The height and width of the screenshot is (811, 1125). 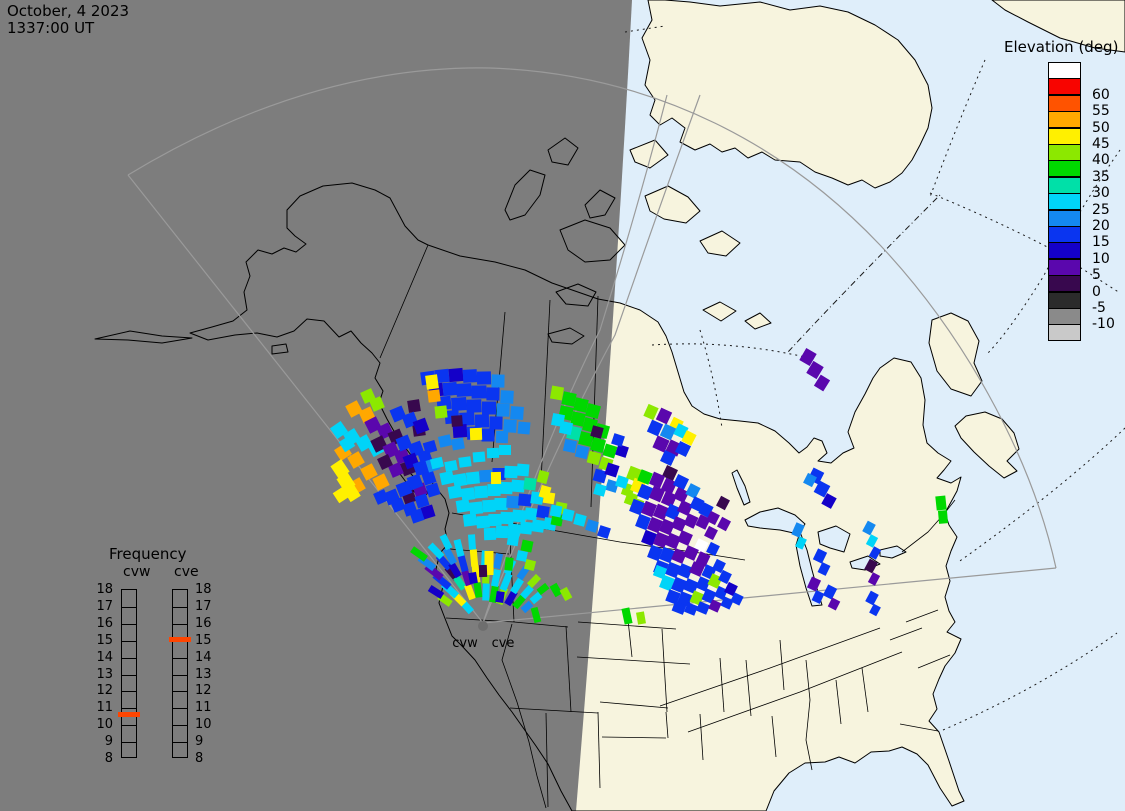 What do you see at coordinates (104, 623) in the screenshot?
I see `frequency-tick-label: 16` at bounding box center [104, 623].